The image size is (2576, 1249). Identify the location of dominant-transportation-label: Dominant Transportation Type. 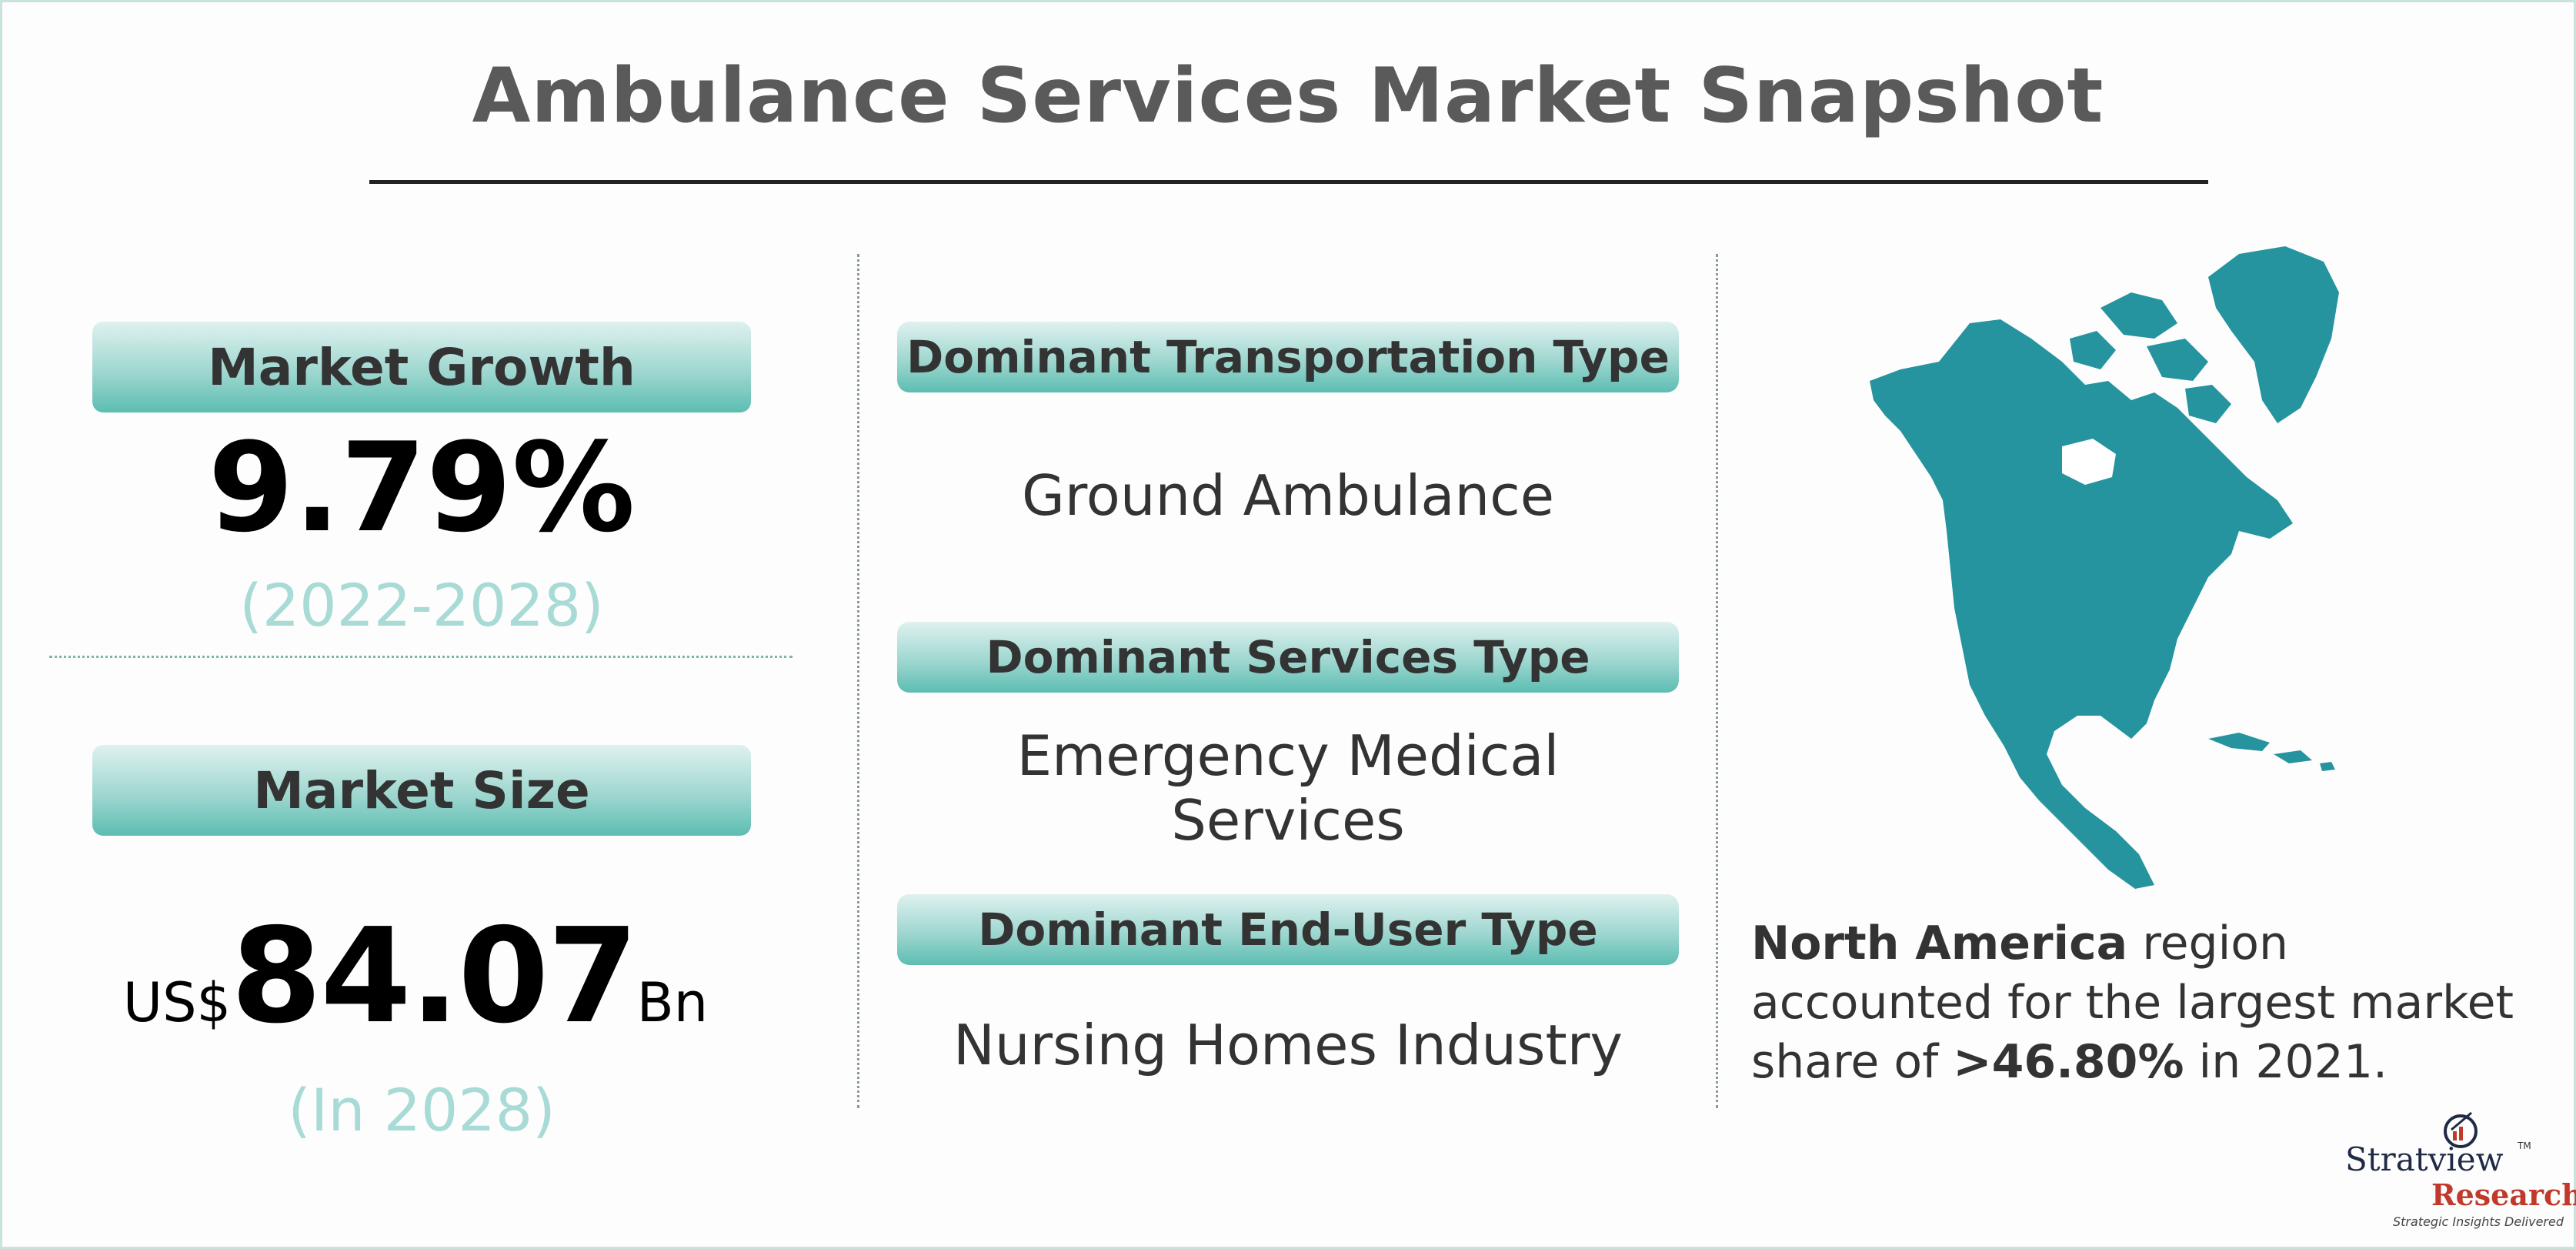
(1288, 357).